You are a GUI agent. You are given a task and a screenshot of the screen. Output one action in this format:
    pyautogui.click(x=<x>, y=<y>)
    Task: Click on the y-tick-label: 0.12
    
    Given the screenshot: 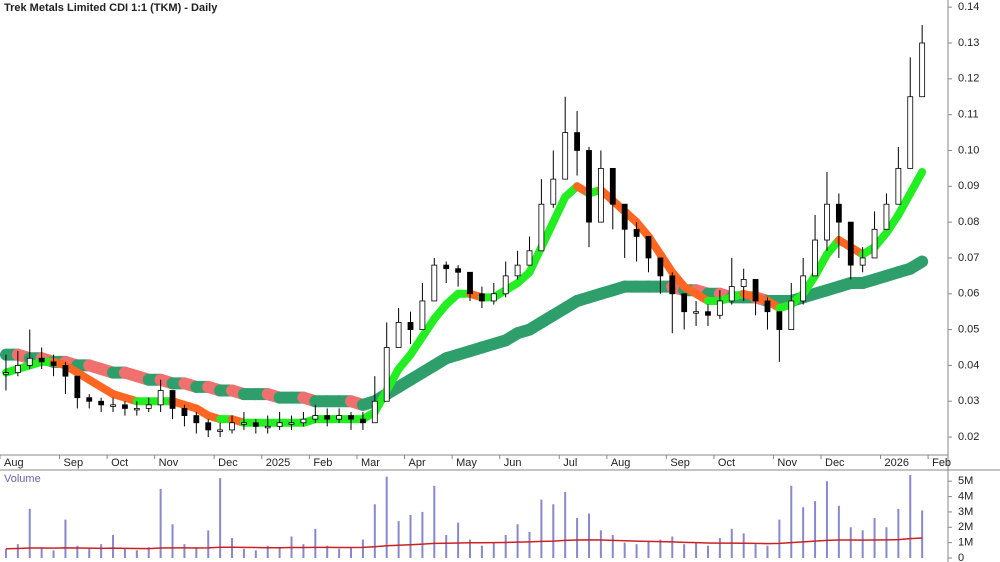 What is the action you would take?
    pyautogui.click(x=968, y=79)
    